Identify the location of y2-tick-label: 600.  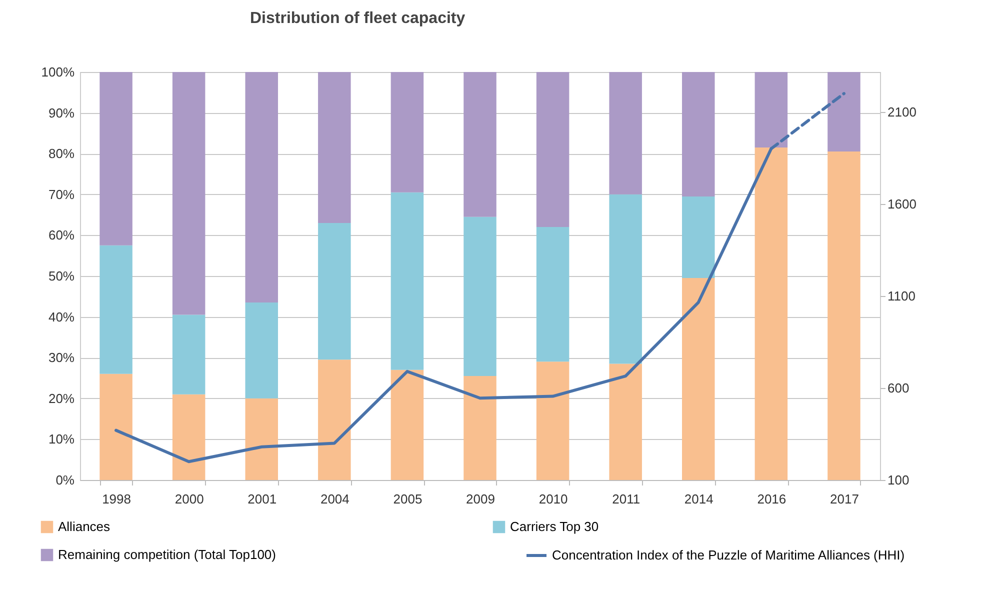
(899, 388).